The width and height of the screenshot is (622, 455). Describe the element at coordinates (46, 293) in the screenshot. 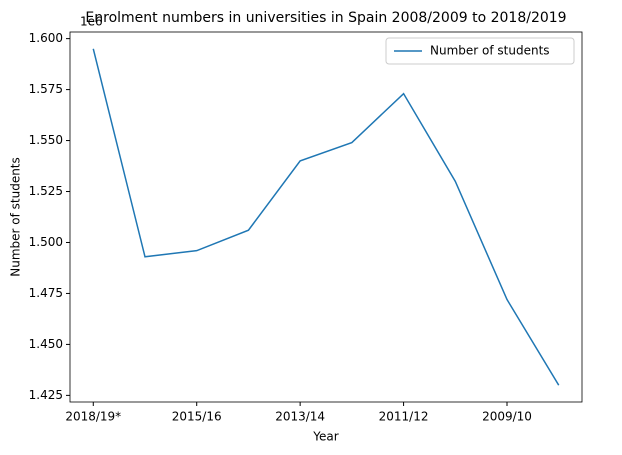

I see `y-tick-label: 1.475` at that location.